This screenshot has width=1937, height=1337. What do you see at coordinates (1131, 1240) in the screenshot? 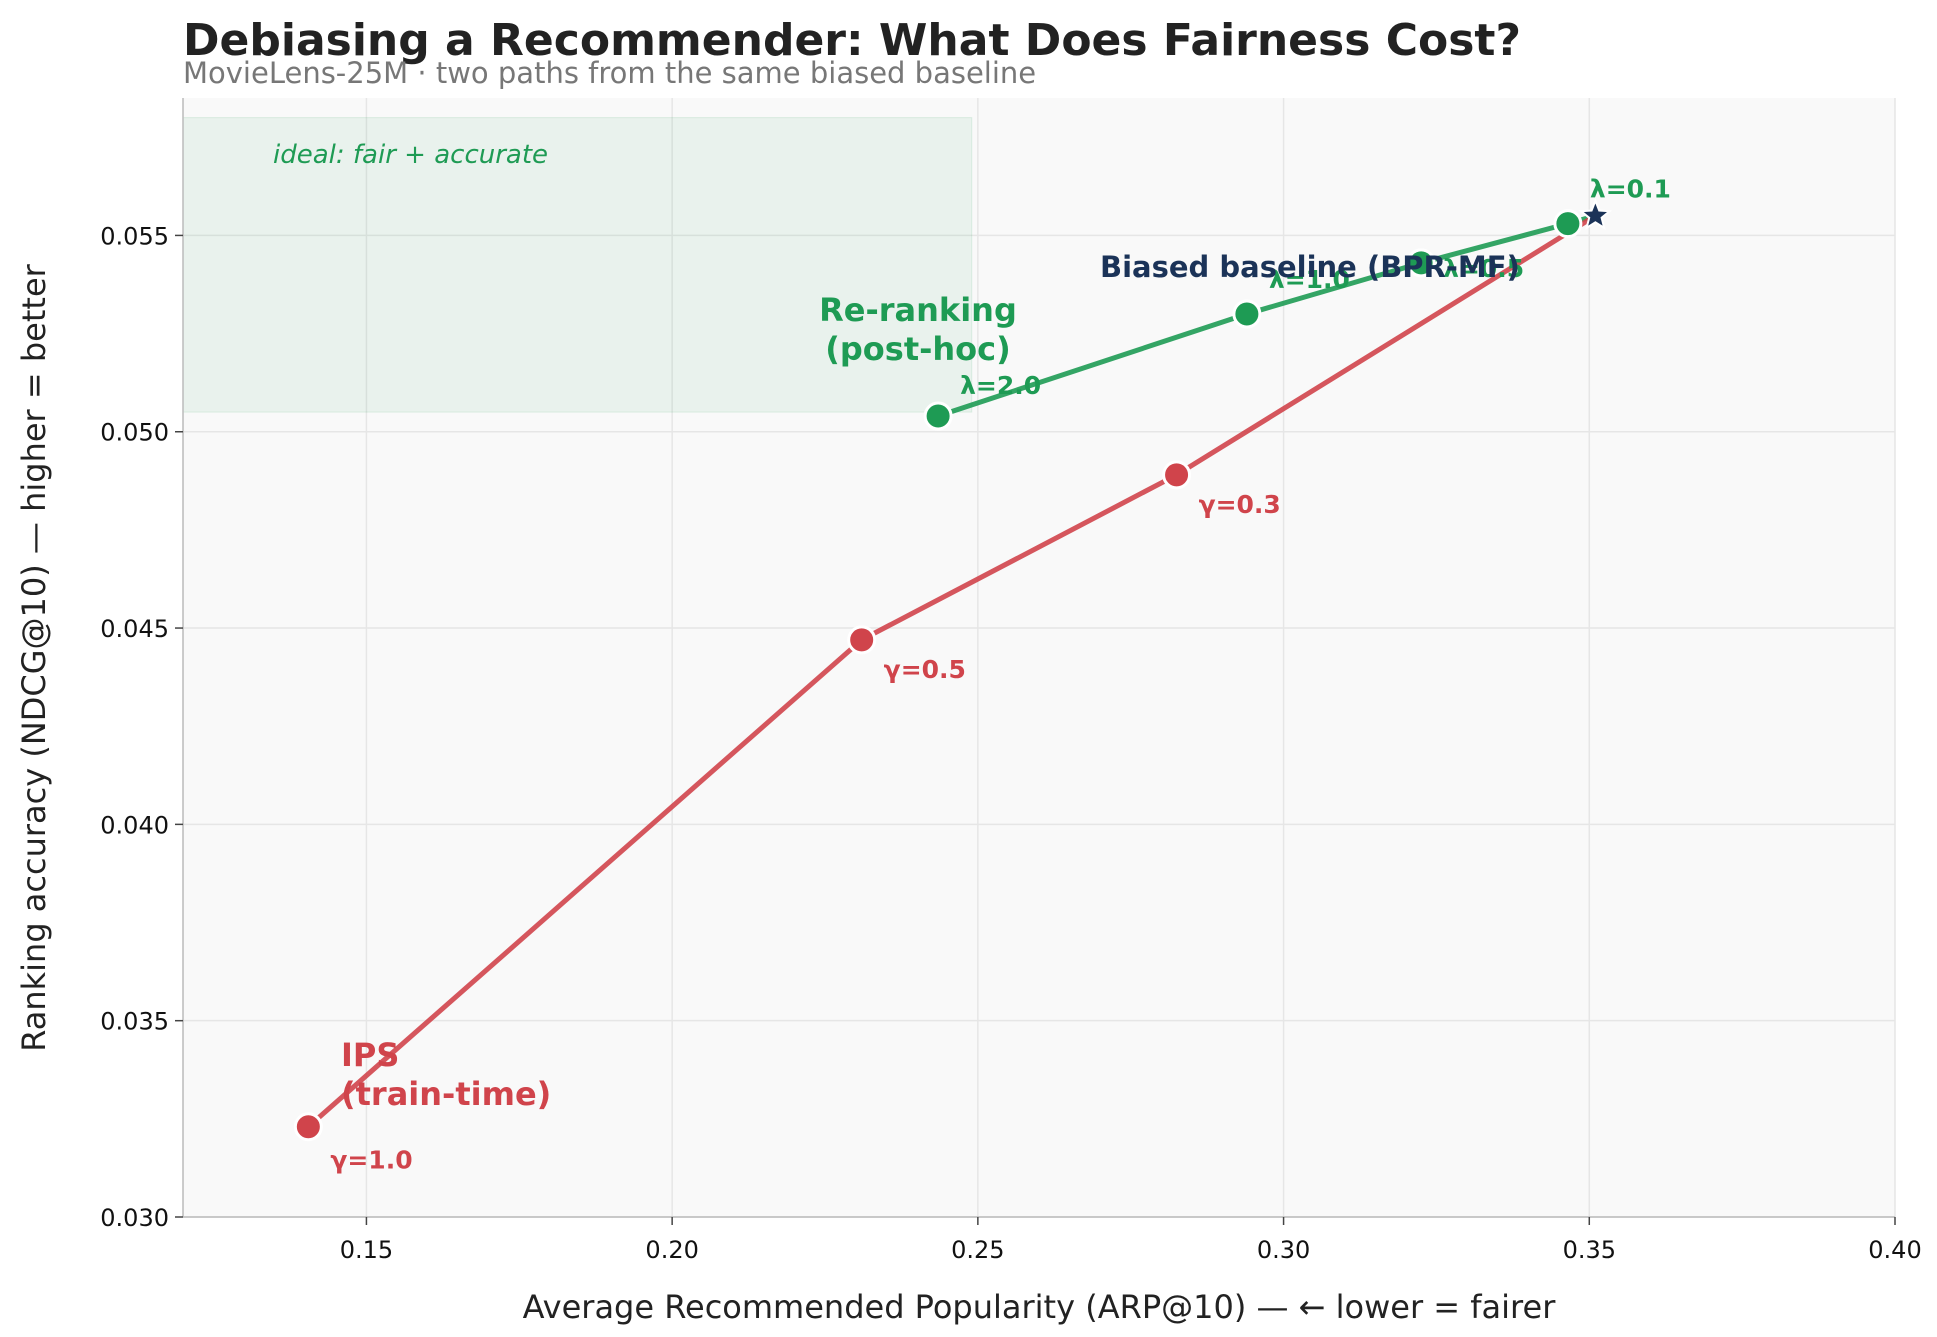
I see `x-ticks: 0.15 0.20 0.25 0.30 0.35 0.40` at bounding box center [1131, 1240].